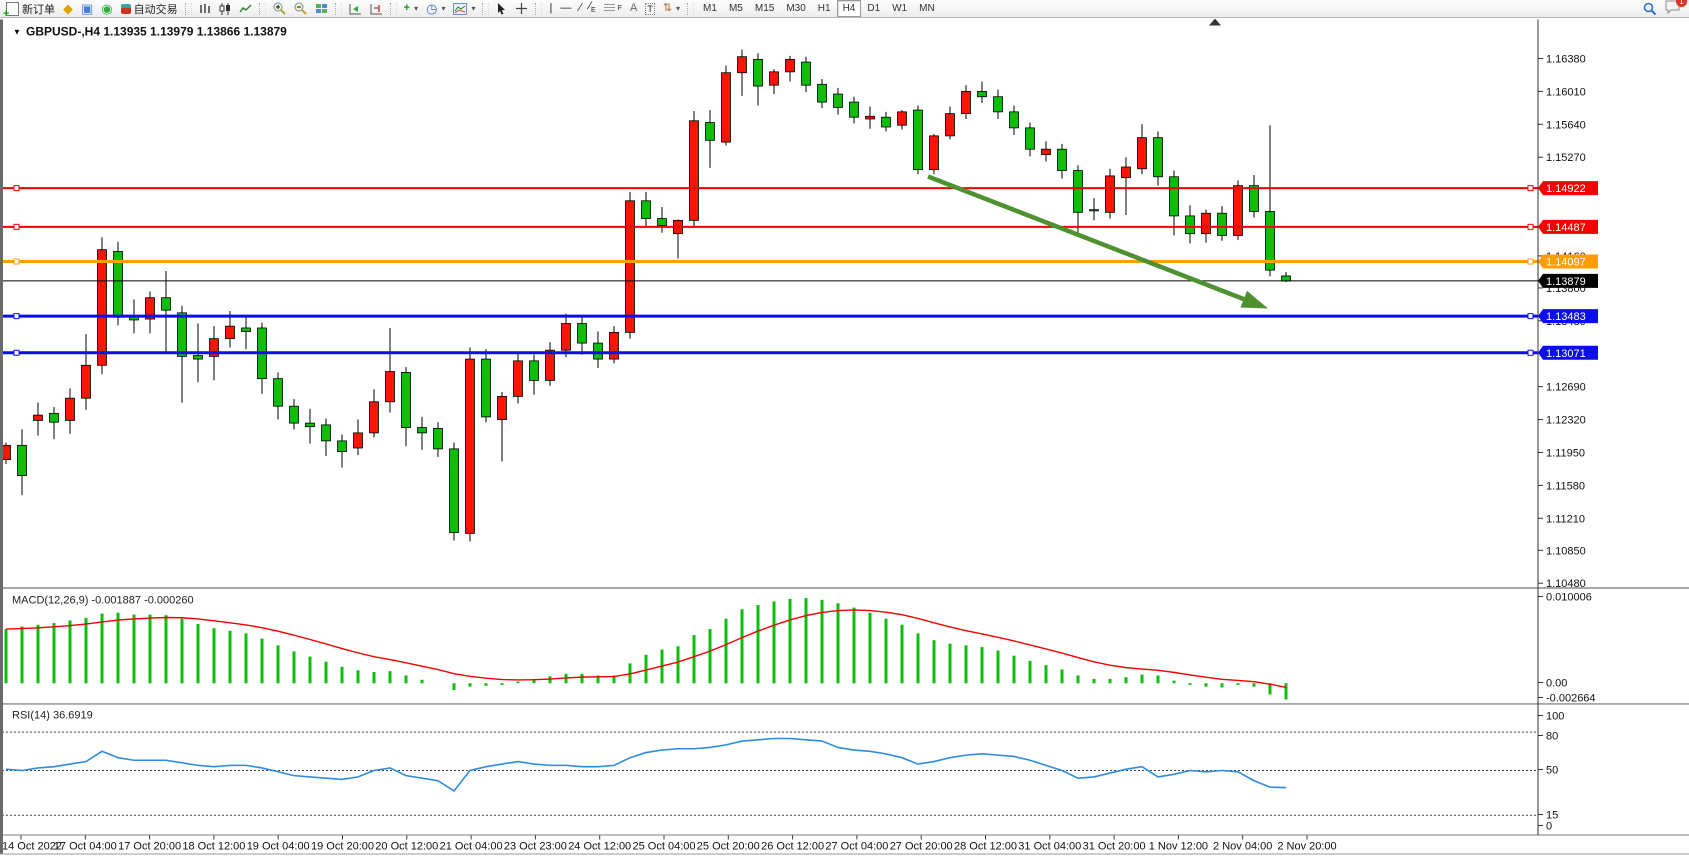 The width and height of the screenshot is (1689, 856). What do you see at coordinates (1568, 280) in the screenshot?
I see `price-tag: 1.13879` at bounding box center [1568, 280].